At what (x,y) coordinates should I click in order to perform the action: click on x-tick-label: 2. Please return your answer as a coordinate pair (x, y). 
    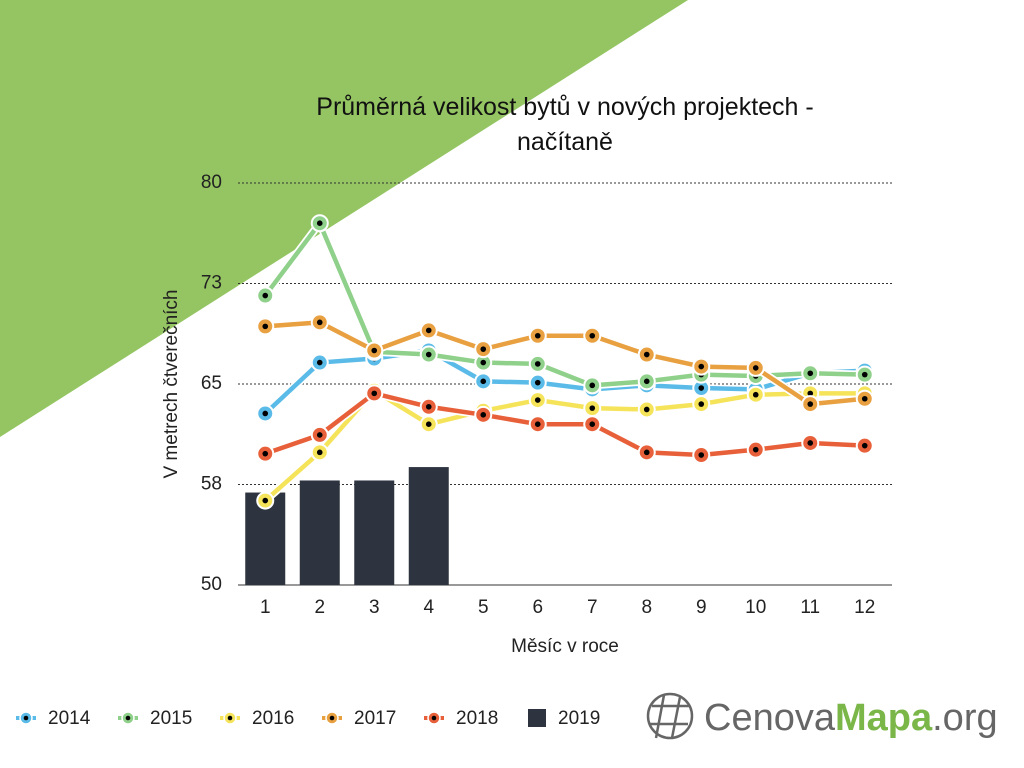
    Looking at the image, I should click on (319, 607).